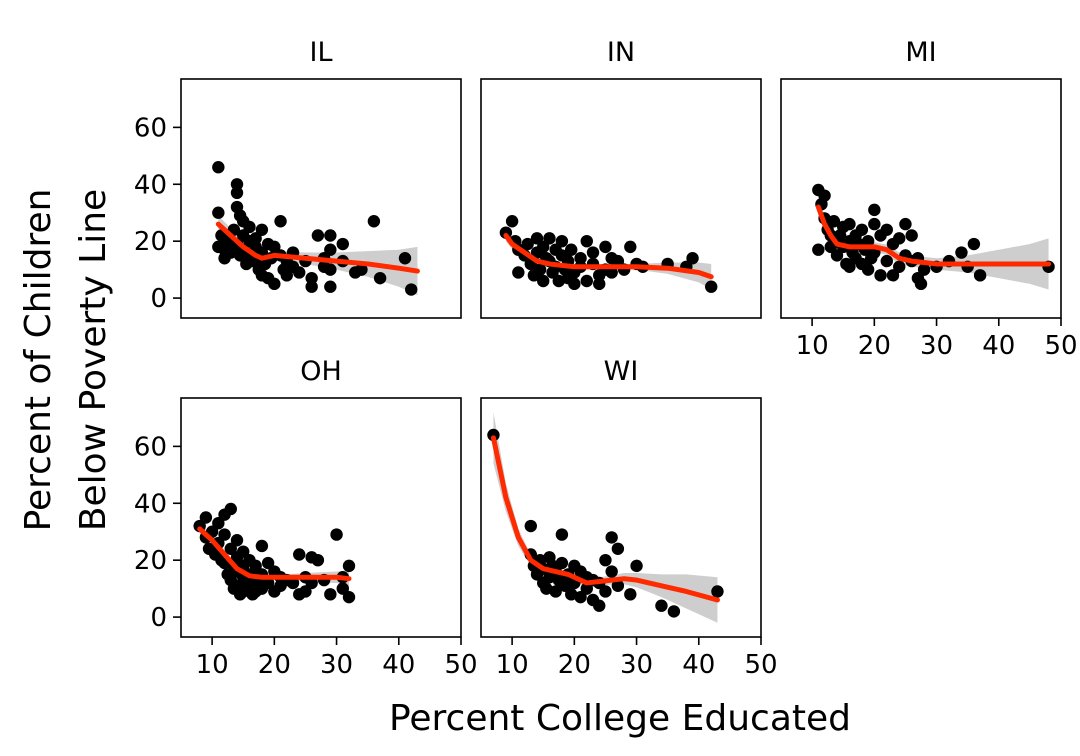 The width and height of the screenshot is (1080, 756). I want to click on y-tick-label: 60, so click(150, 447).